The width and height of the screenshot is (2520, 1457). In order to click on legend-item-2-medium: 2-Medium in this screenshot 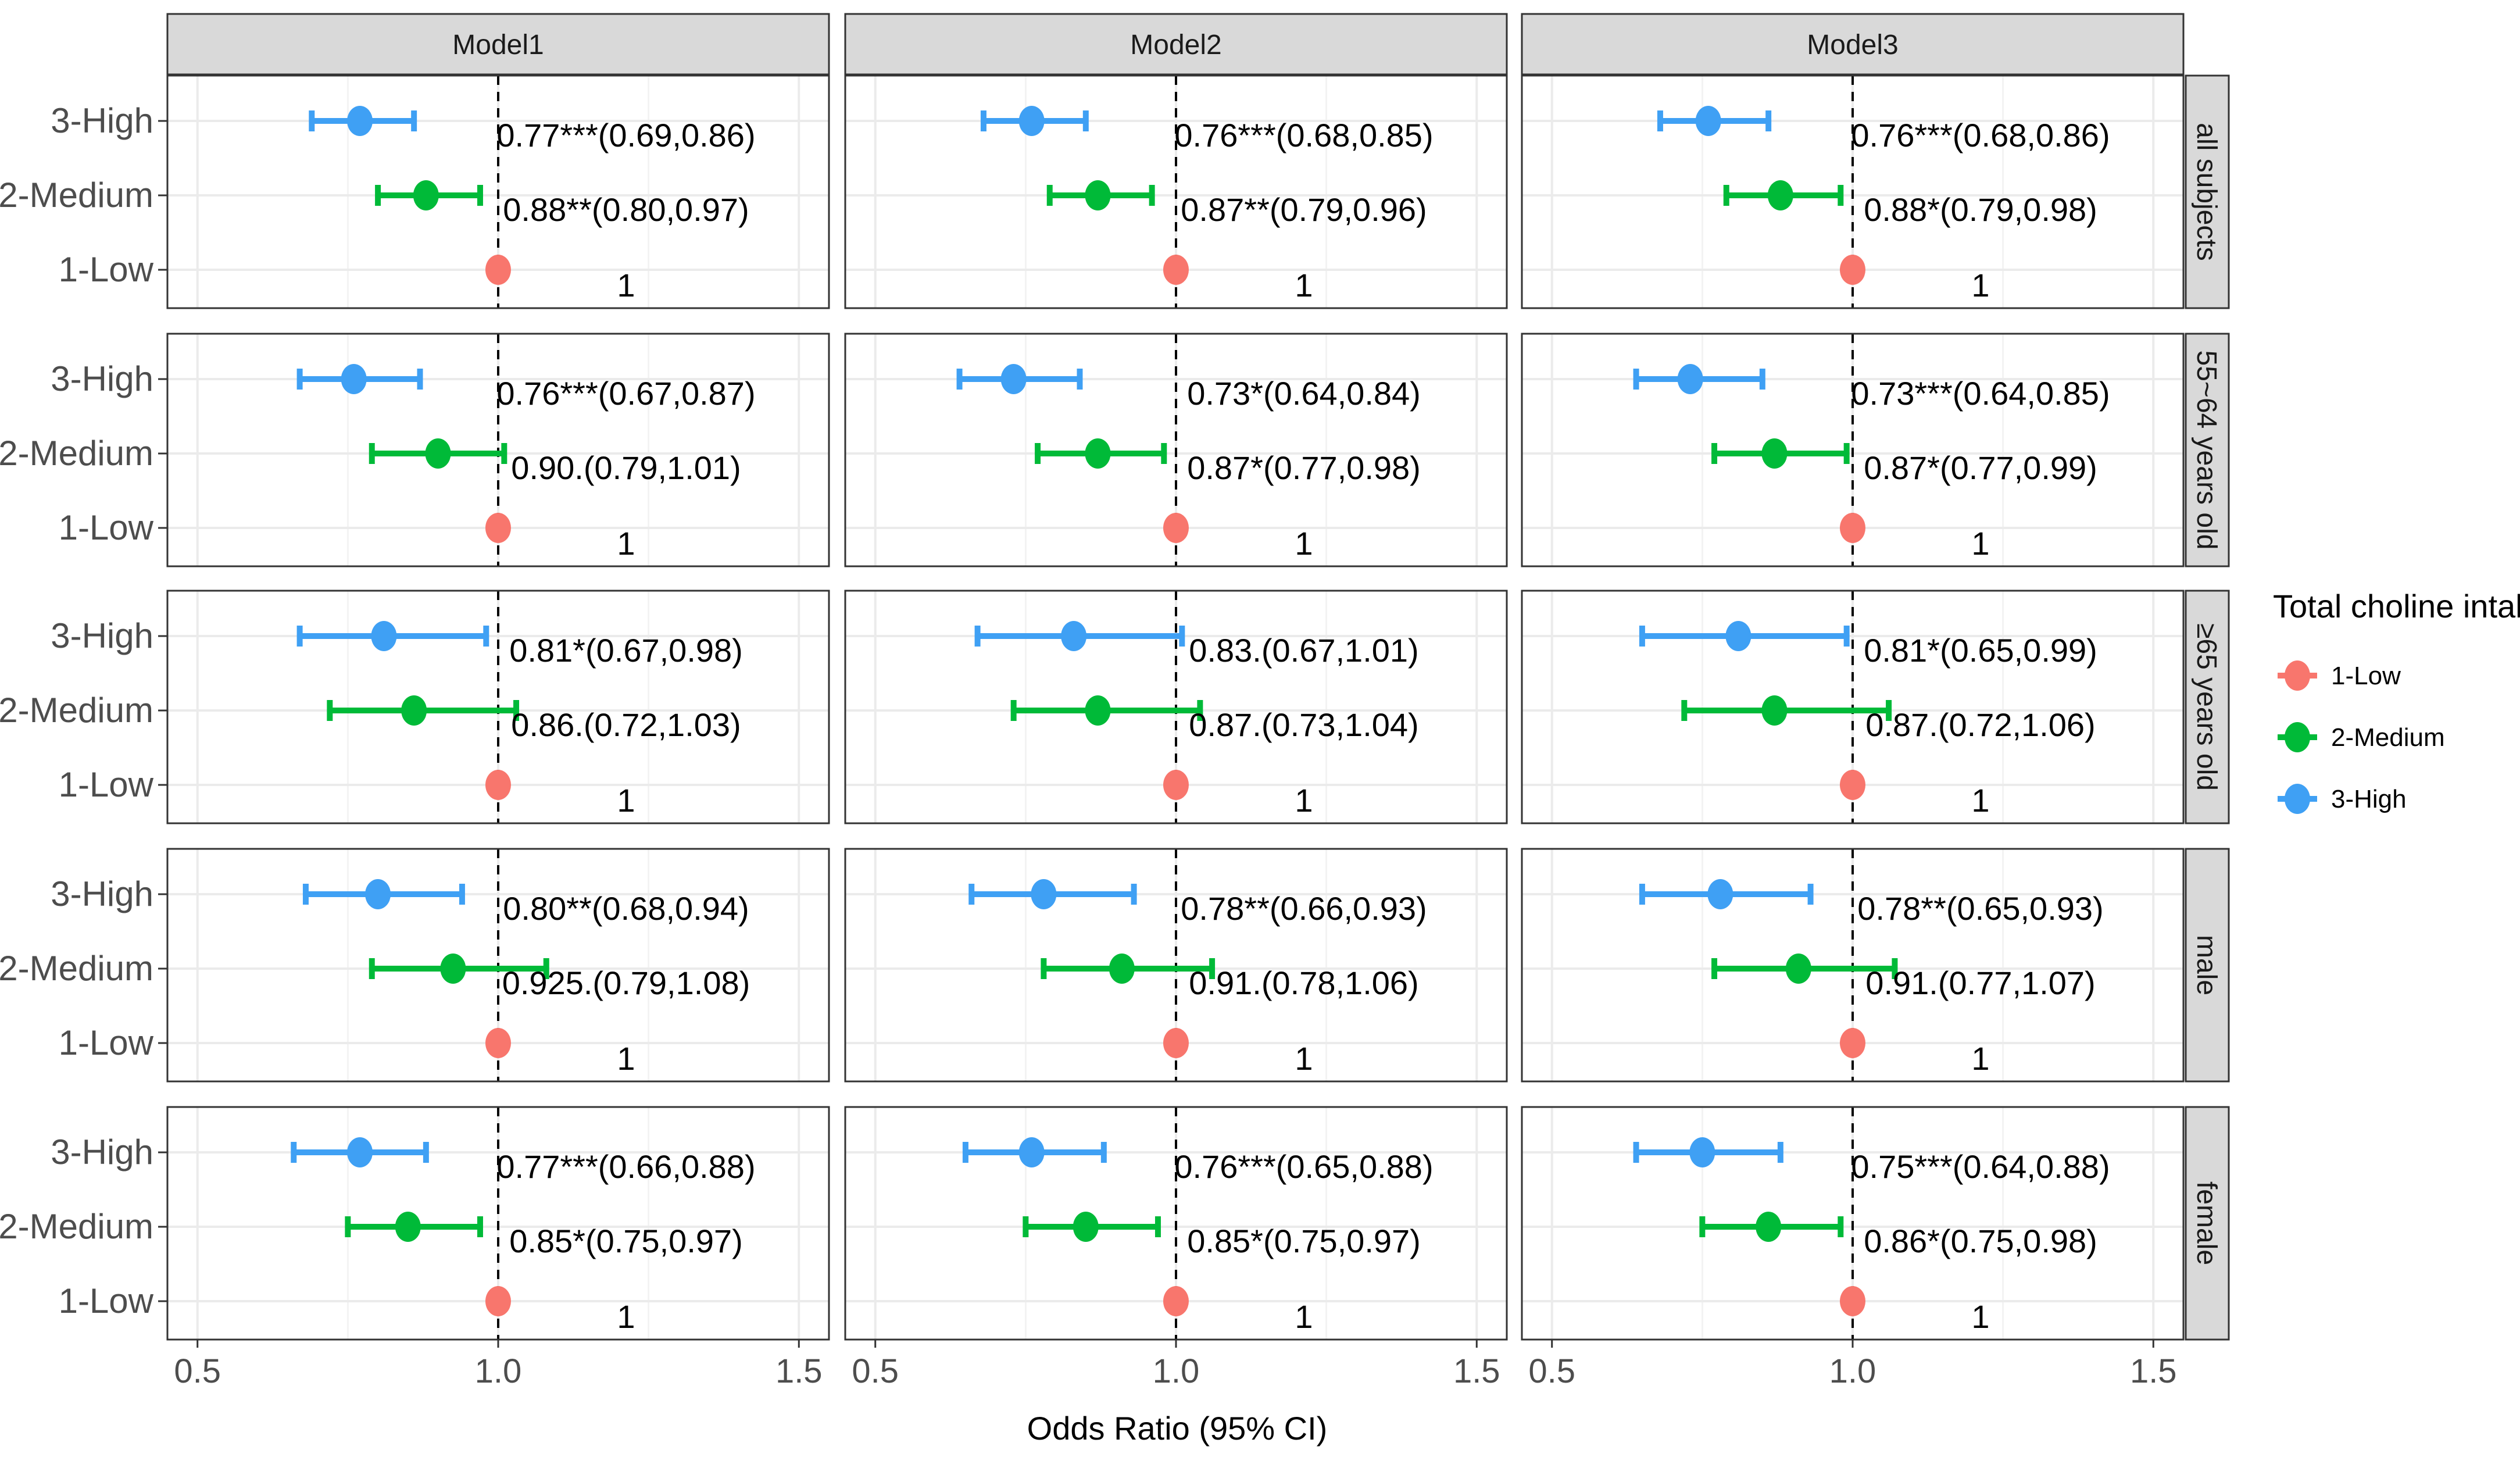, I will do `click(2362, 737)`.